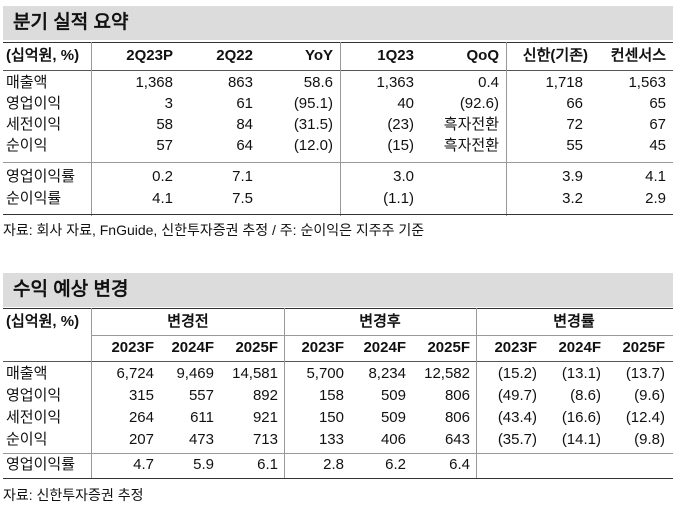 The image size is (684, 511). Describe the element at coordinates (574, 103) in the screenshot. I see `table-cell: 66` at that location.